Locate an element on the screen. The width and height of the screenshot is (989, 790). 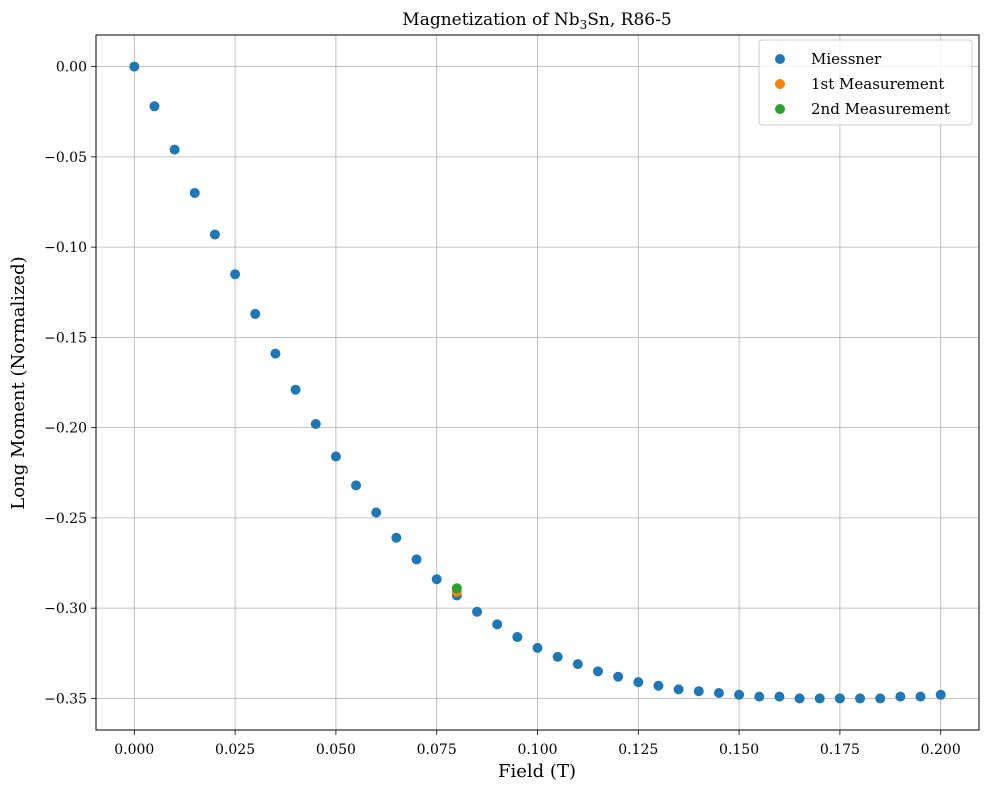
legend-label: 2nd Measurement is located at coordinates (880, 109).